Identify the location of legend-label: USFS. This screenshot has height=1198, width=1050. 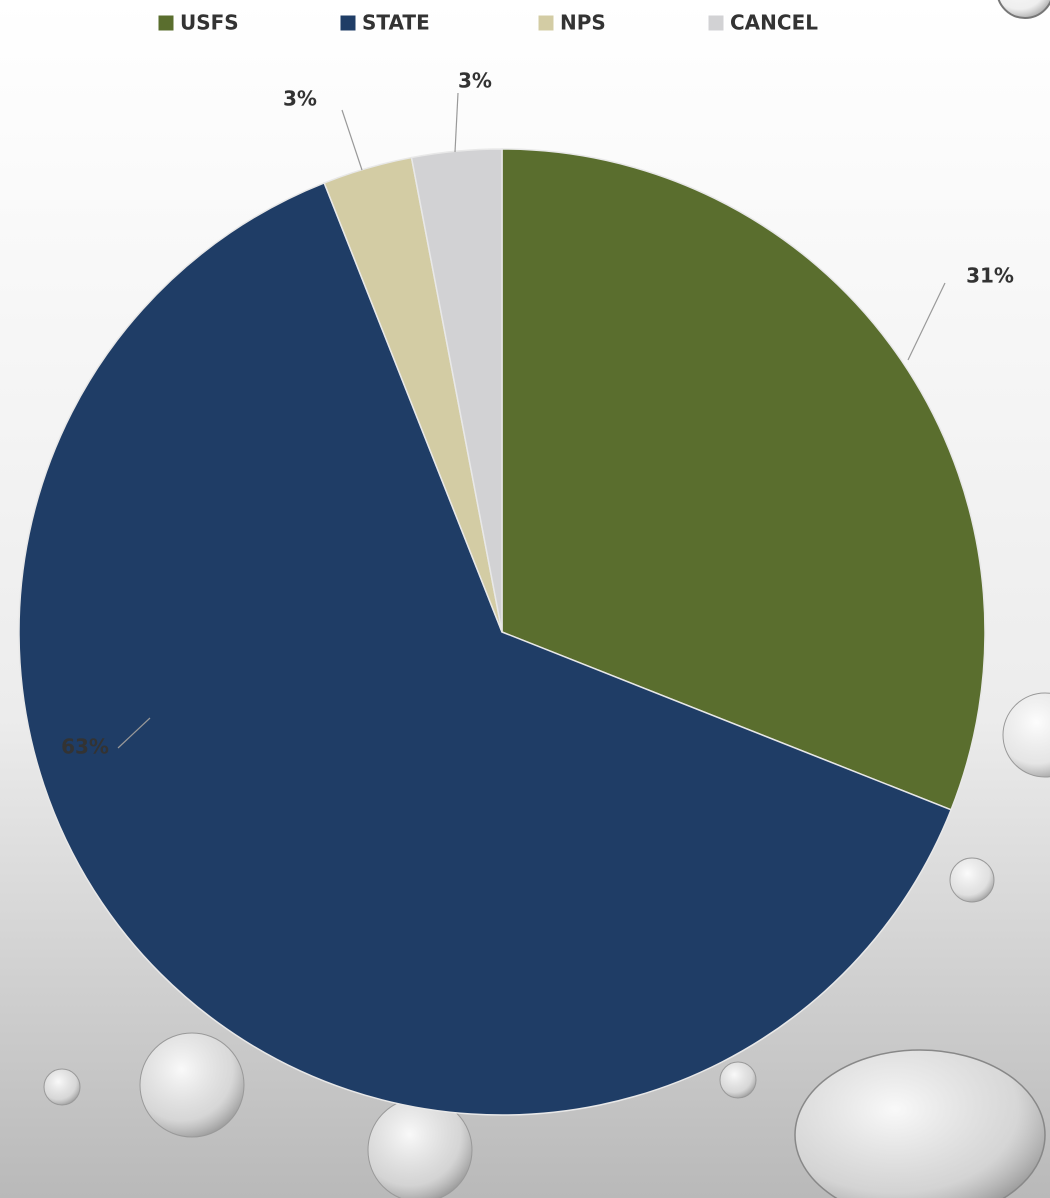
(209, 23).